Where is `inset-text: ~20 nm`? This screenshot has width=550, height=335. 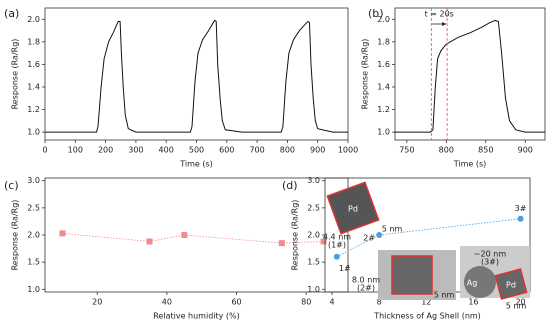
inset-text: ~20 nm is located at coordinates (490, 254).